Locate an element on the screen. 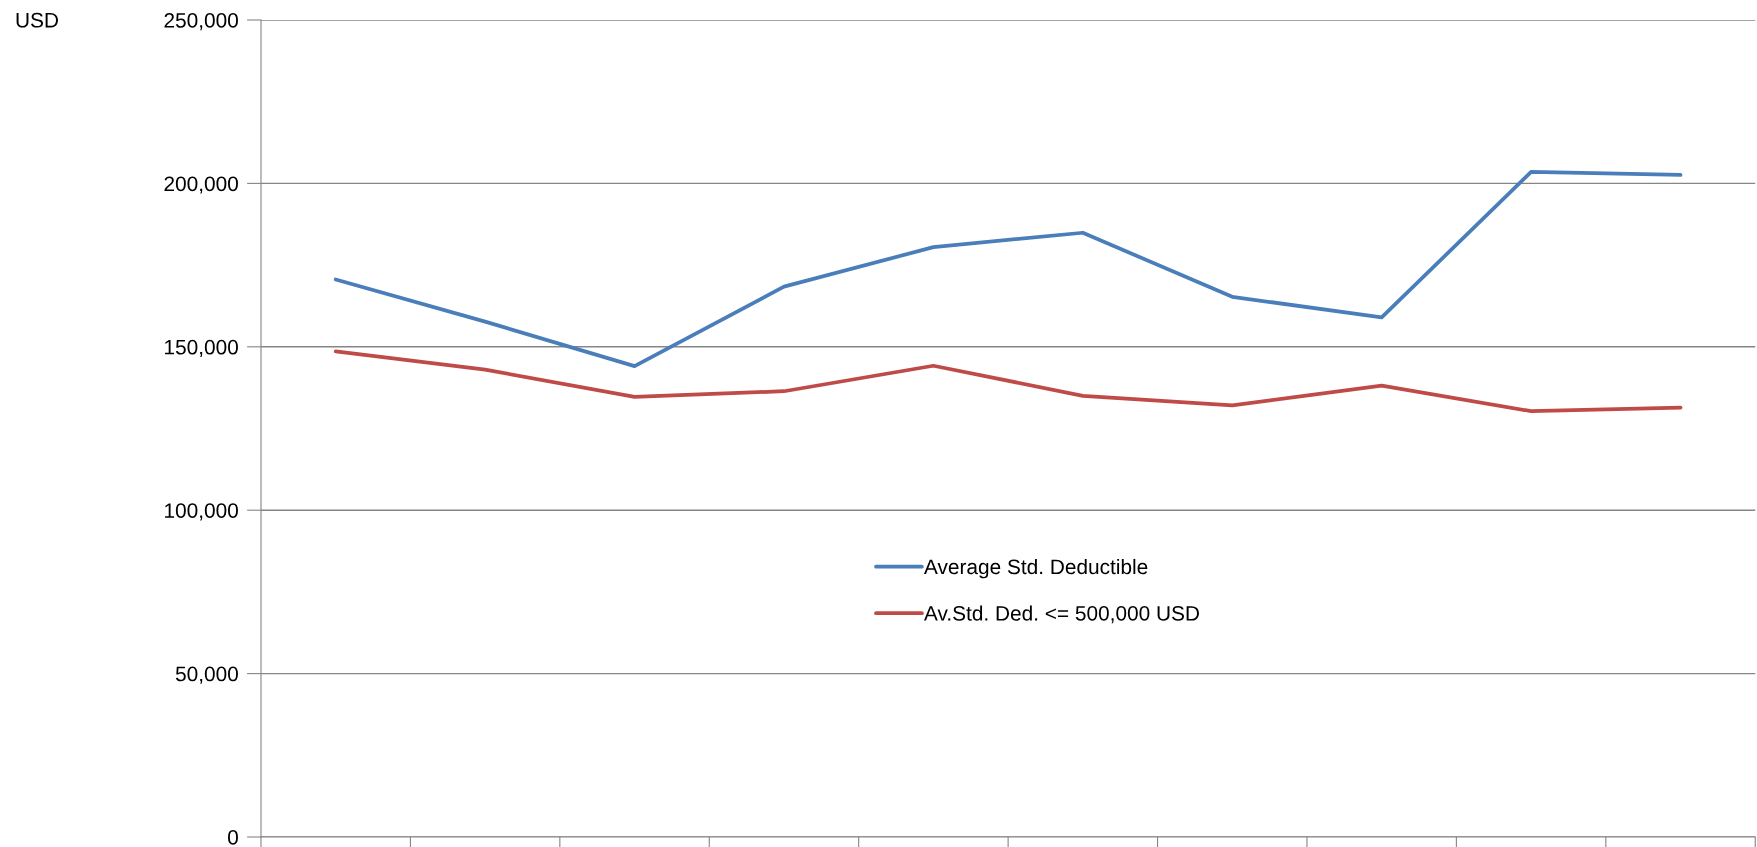 This screenshot has height=847, width=1757. y-tick-label: 100,000 is located at coordinates (201, 512).